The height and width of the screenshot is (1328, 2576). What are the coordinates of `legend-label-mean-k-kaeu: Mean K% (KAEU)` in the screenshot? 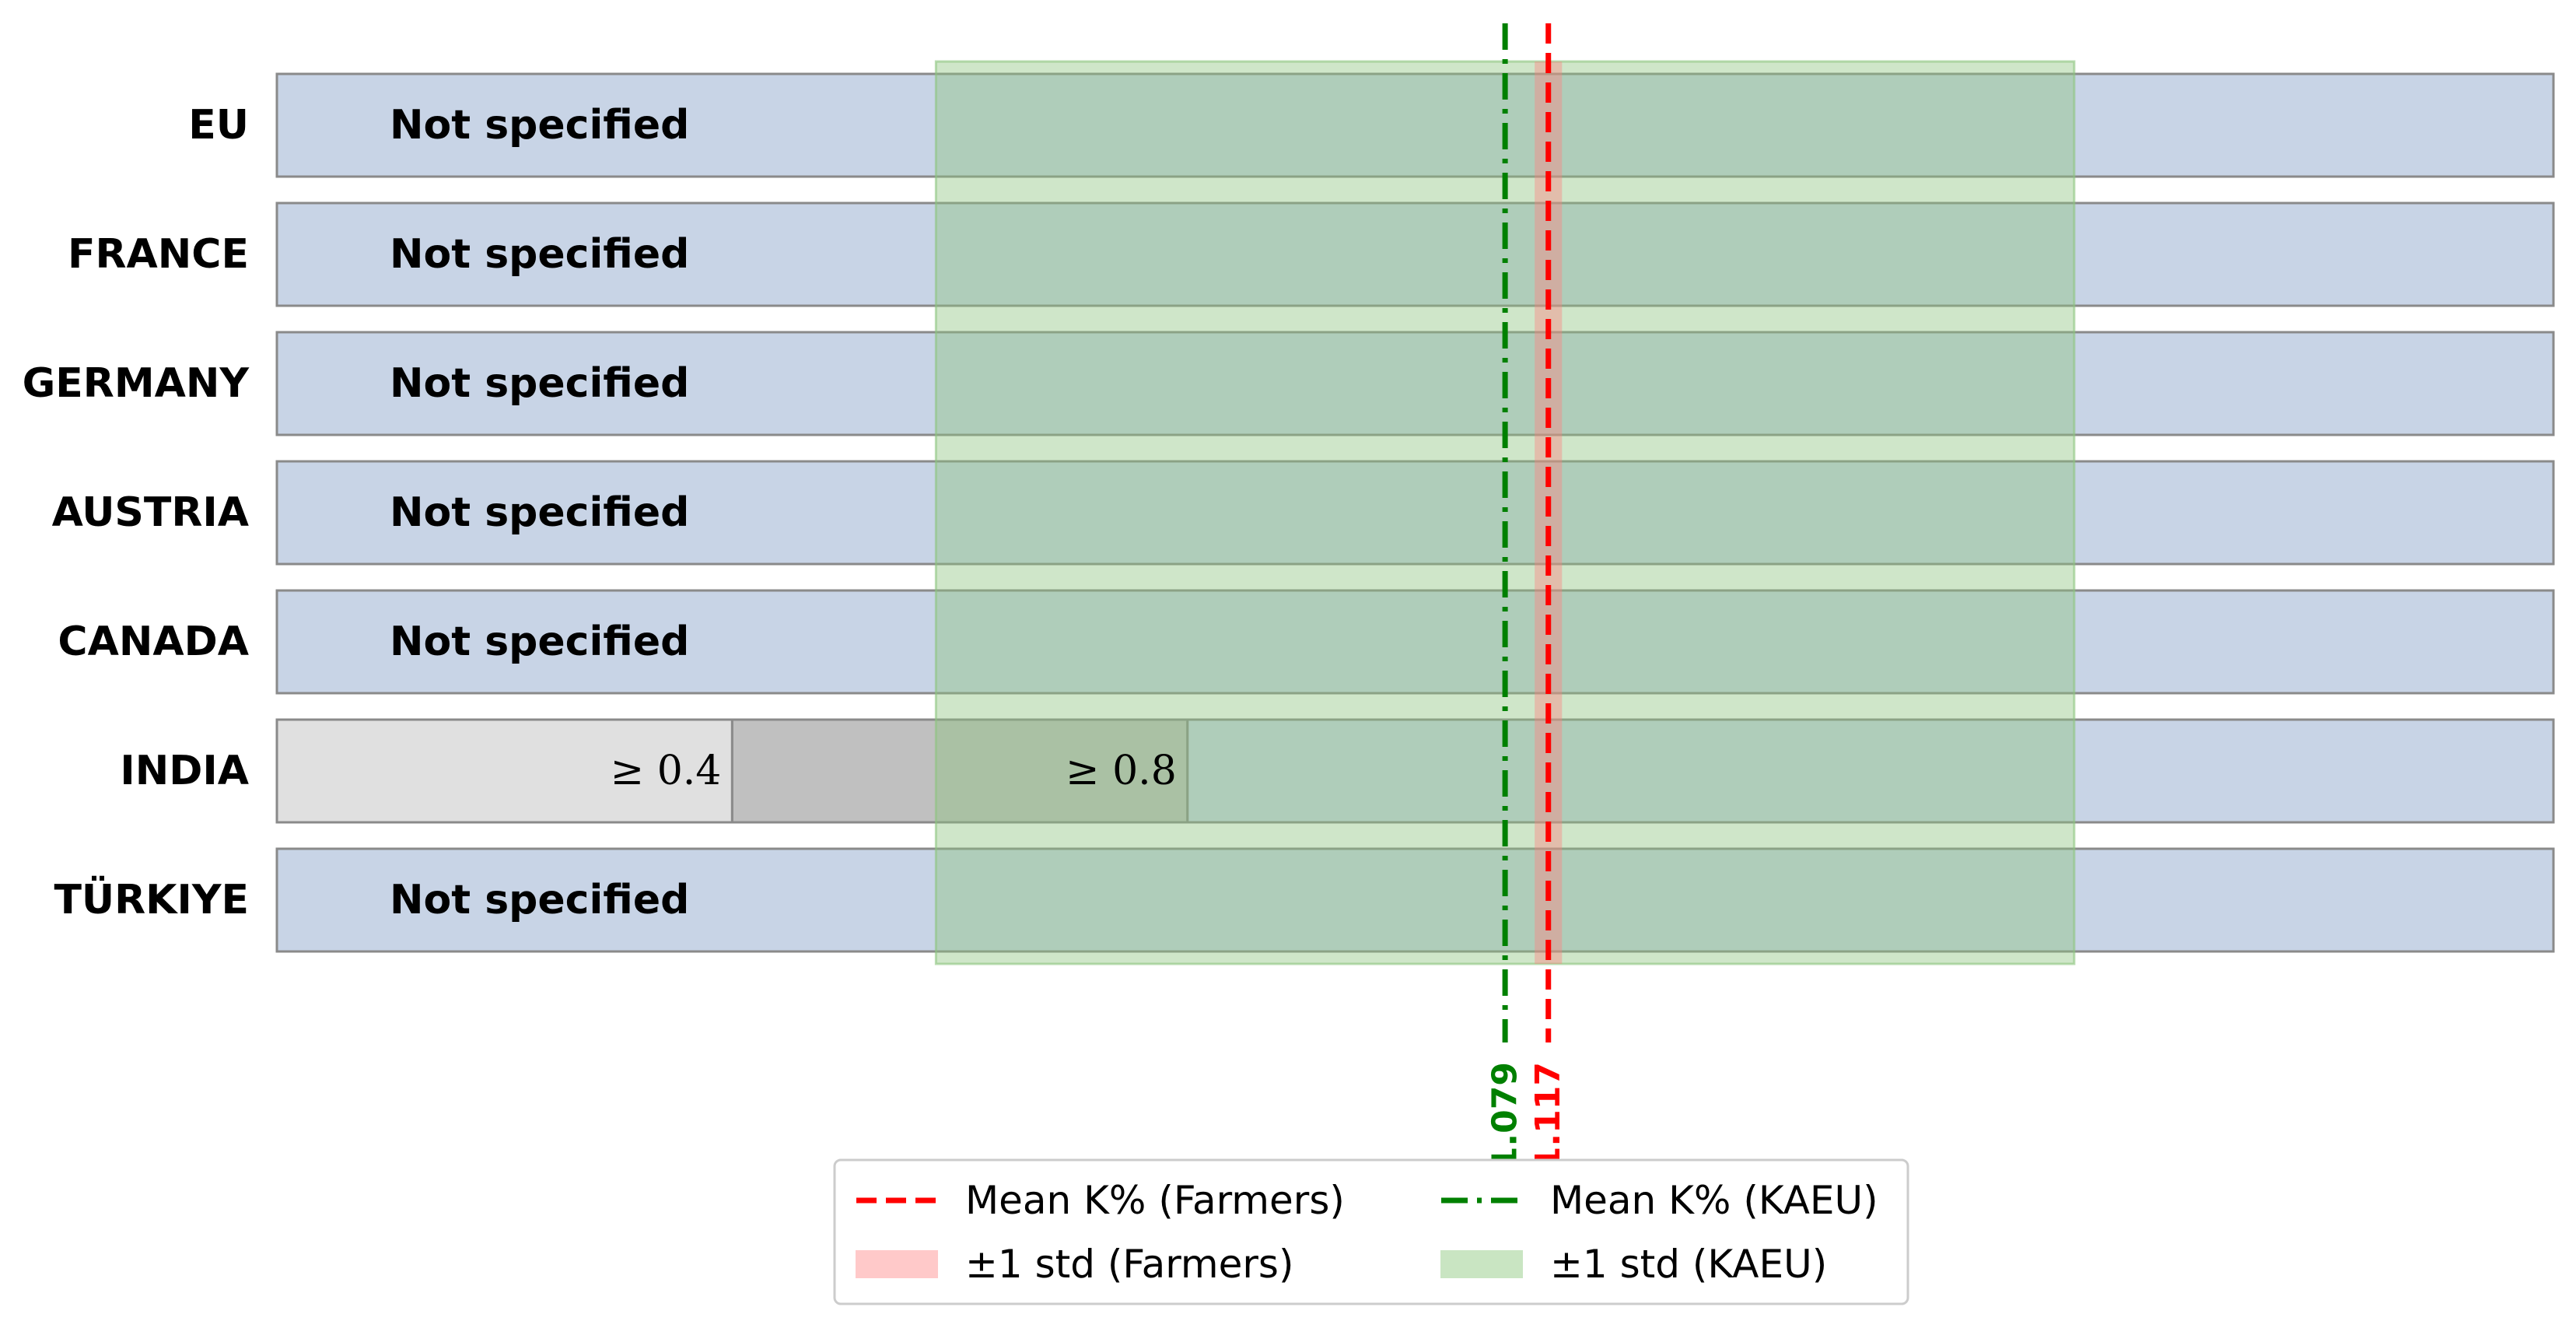 It's located at (1714, 1201).